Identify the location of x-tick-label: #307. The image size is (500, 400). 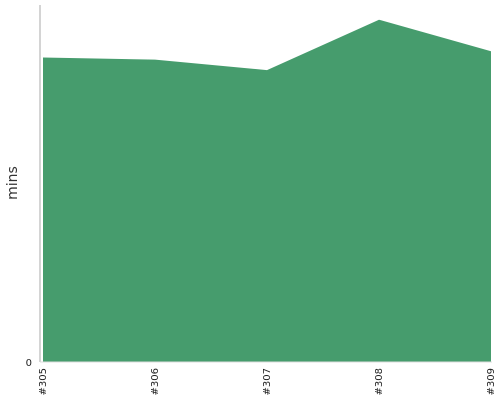
(267, 381).